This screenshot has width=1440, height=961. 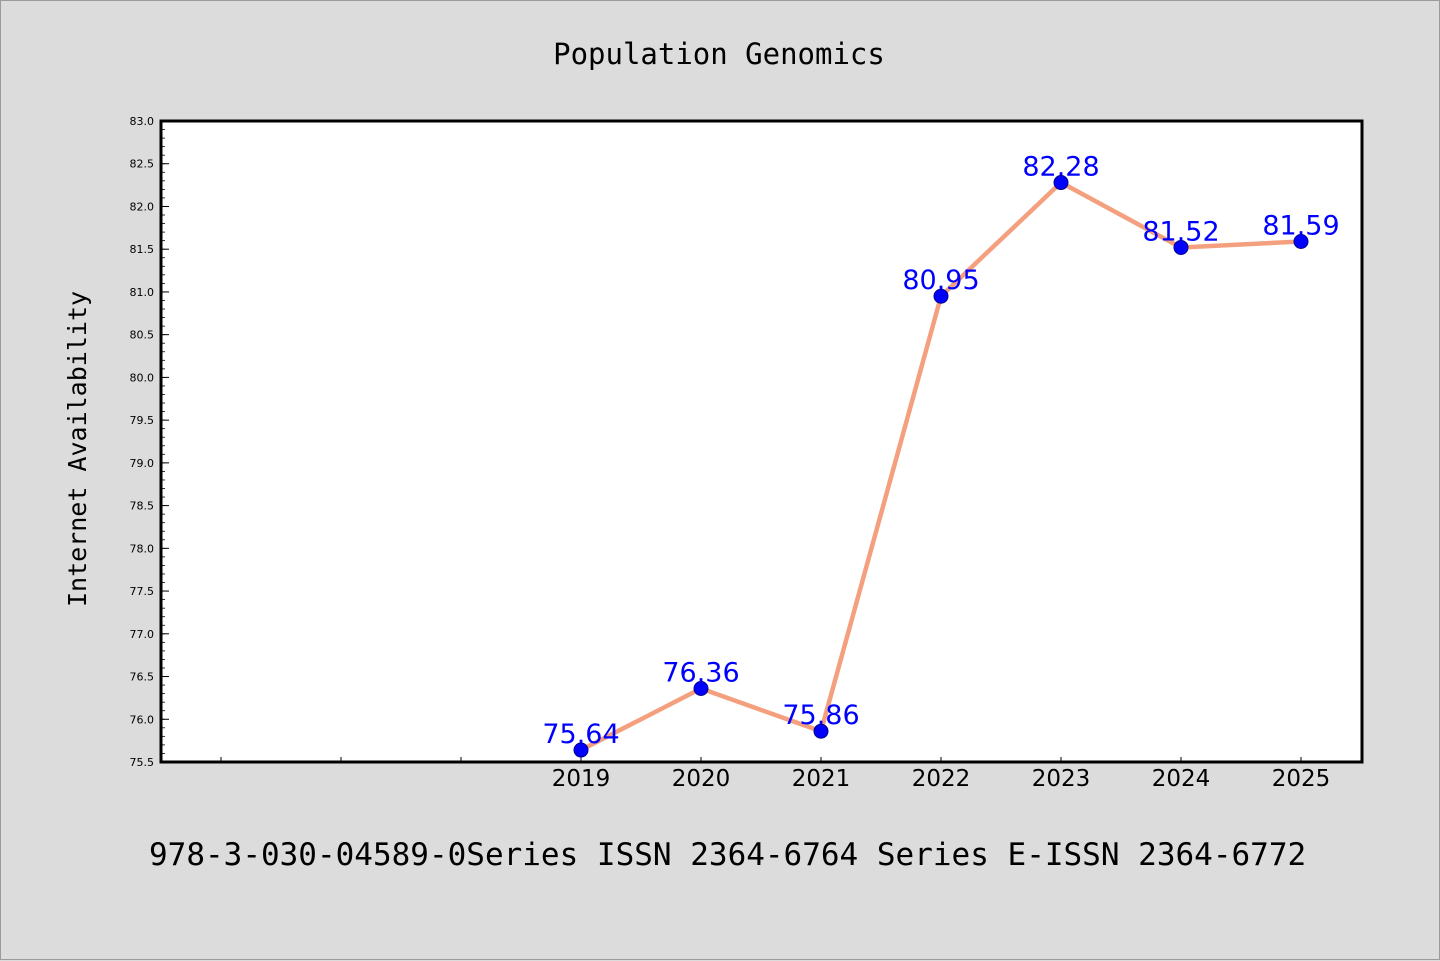 I want to click on data-label: 75.86, so click(x=820, y=715).